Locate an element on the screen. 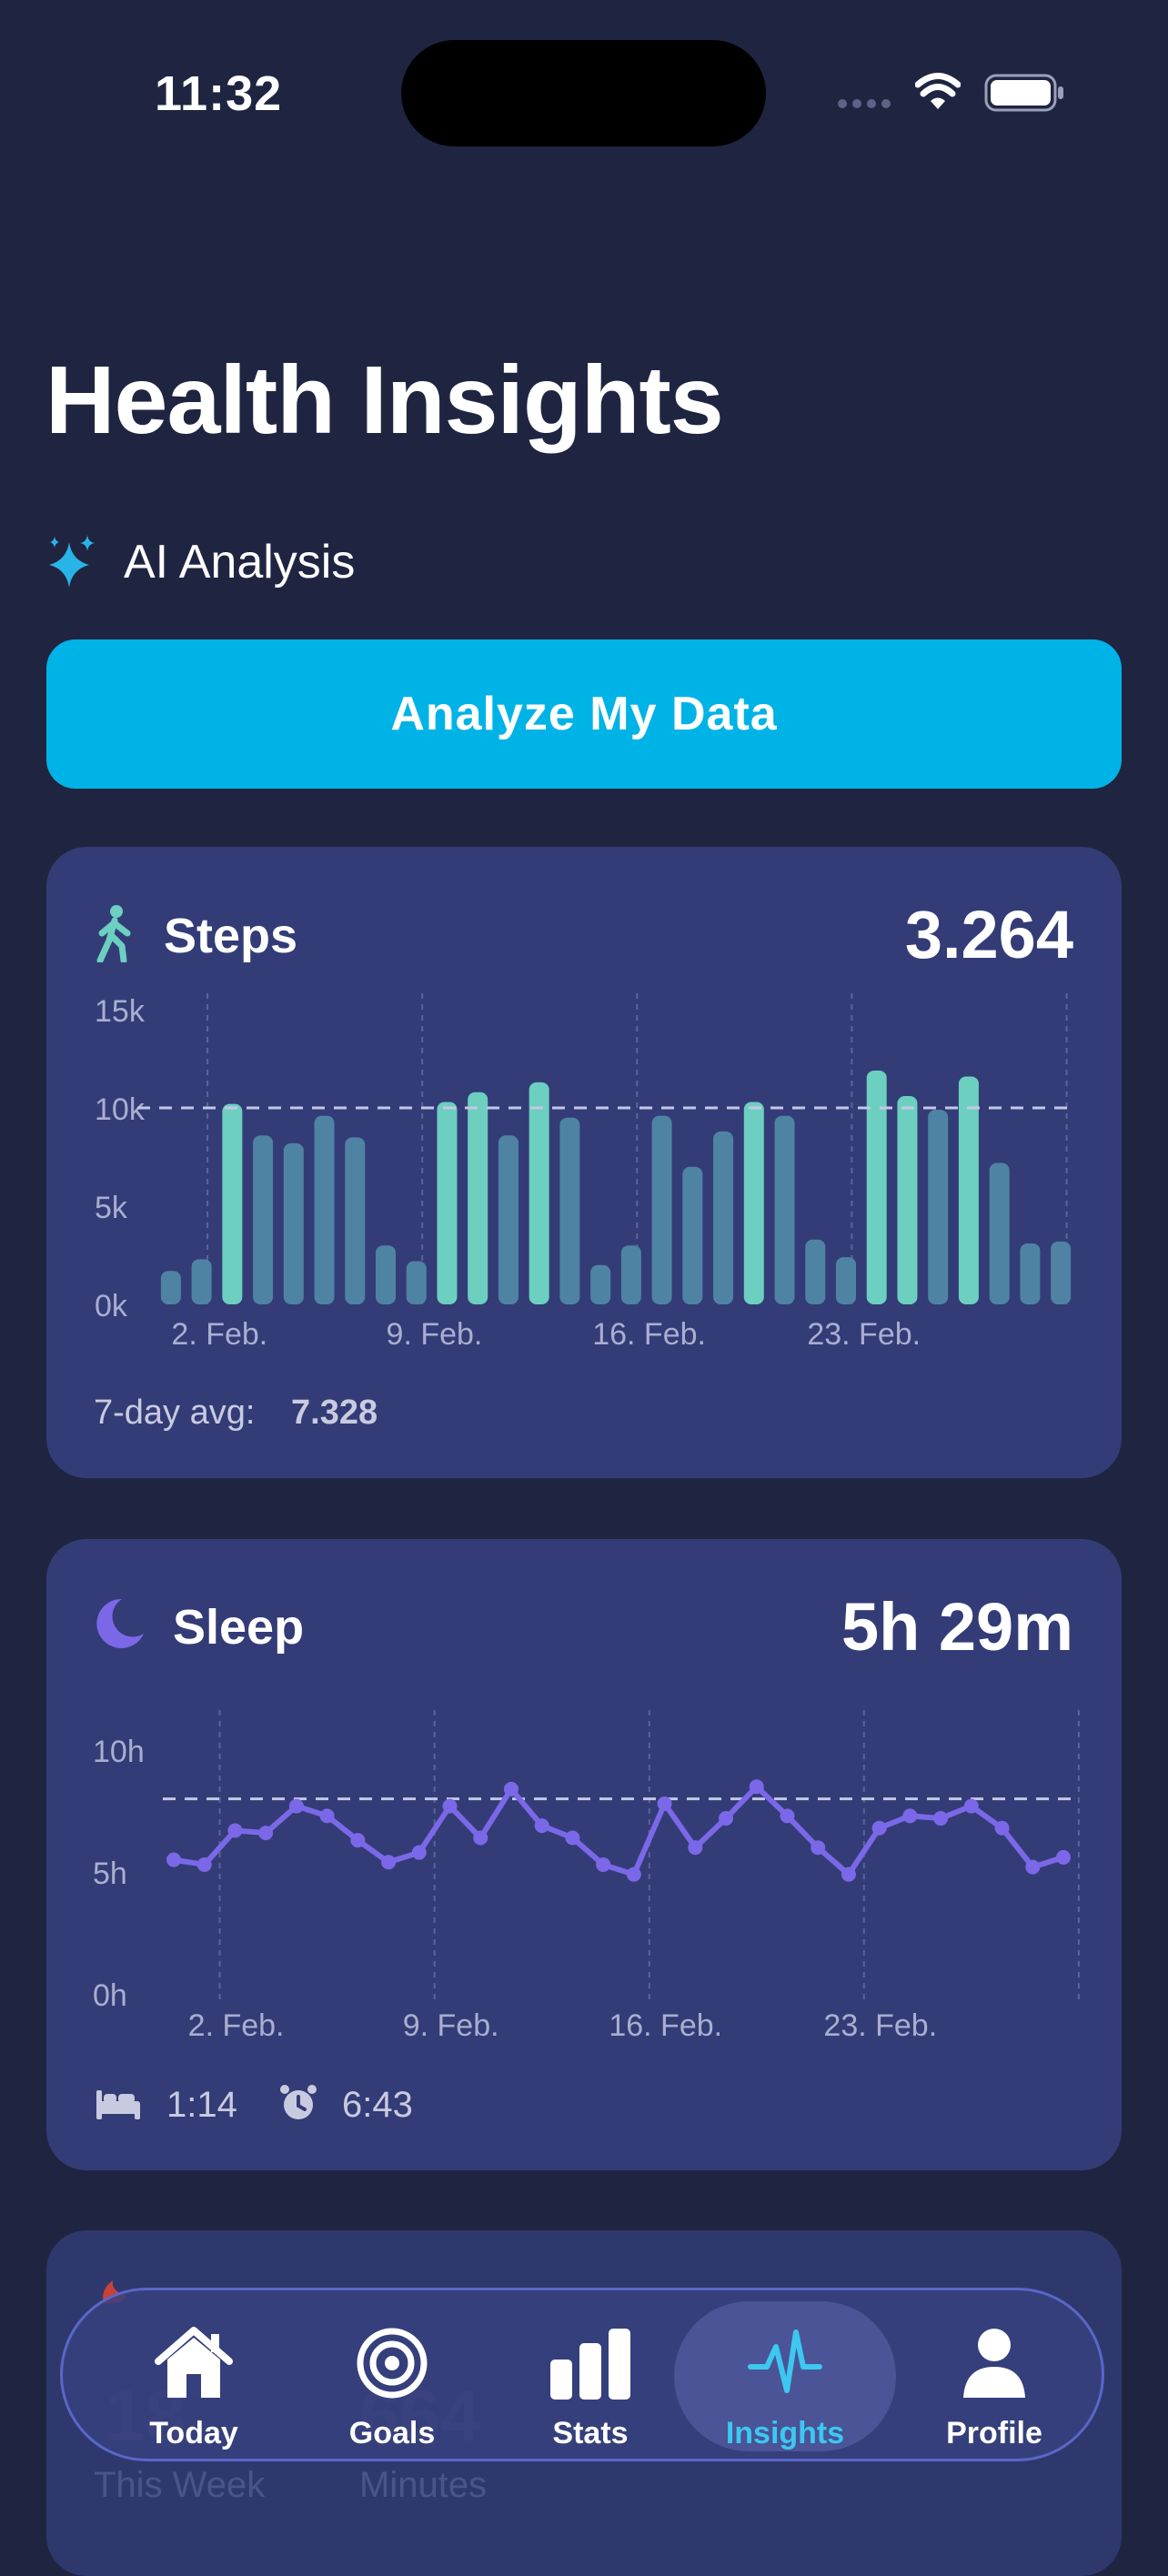 The image size is (1168, 2576). cellular-signal-icon is located at coordinates (864, 103).